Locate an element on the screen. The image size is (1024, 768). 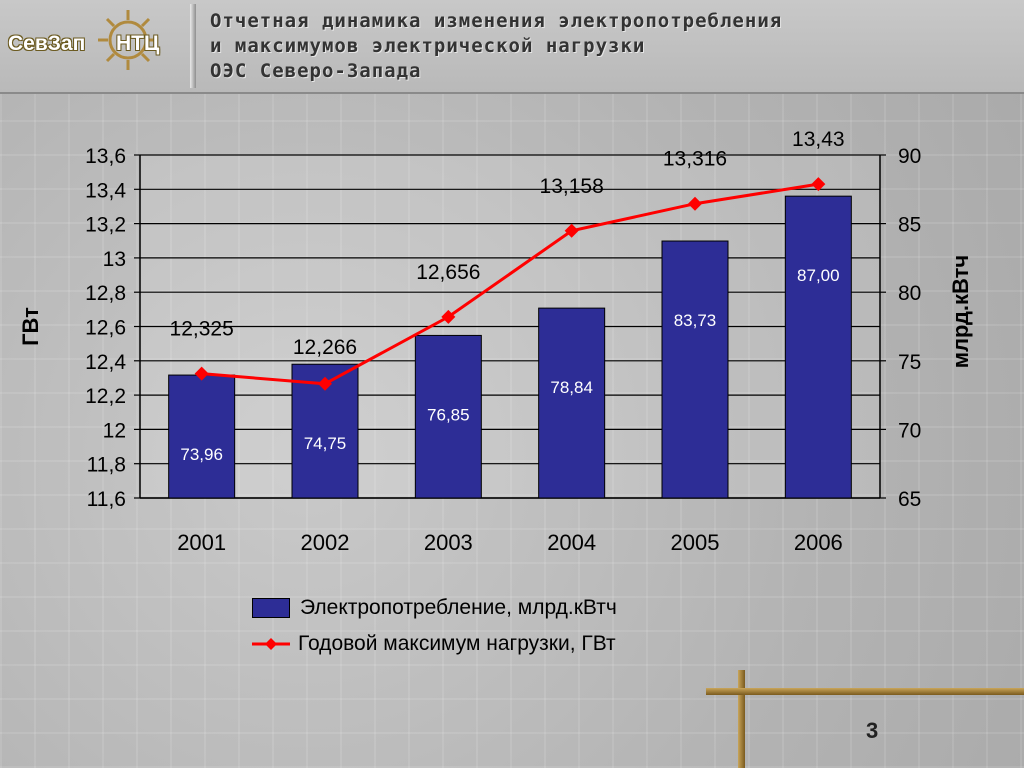
x-axis-category-label: 2005 is located at coordinates (695, 542).